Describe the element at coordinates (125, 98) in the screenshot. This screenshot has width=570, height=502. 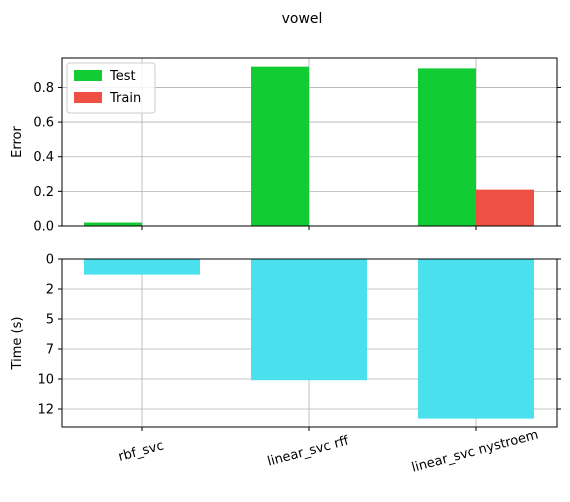
I see `legend-label-train: Train` at that location.